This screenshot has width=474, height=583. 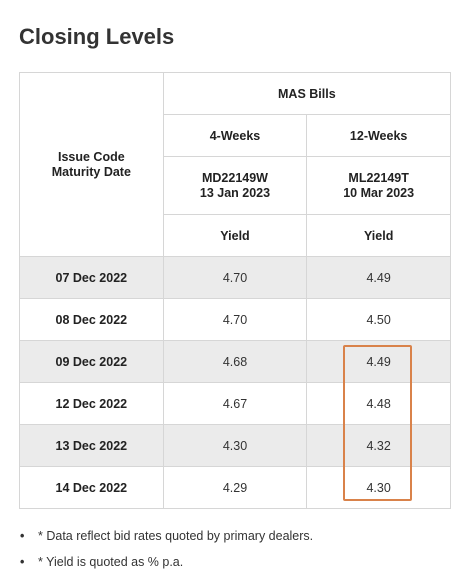 I want to click on maturity-date-4w: 13 Jan 2023, so click(x=235, y=192).